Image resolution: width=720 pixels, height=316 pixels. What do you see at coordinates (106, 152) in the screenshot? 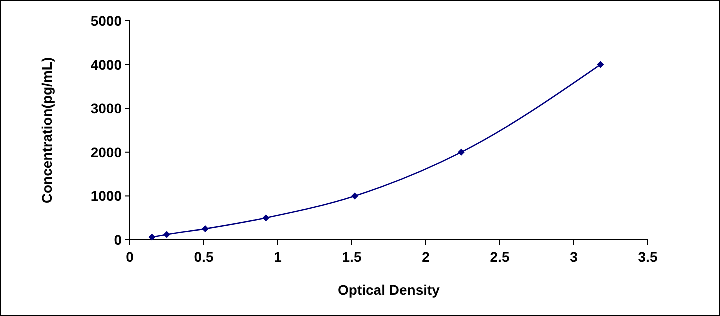
I see `y-tick-label: 2000` at bounding box center [106, 152].